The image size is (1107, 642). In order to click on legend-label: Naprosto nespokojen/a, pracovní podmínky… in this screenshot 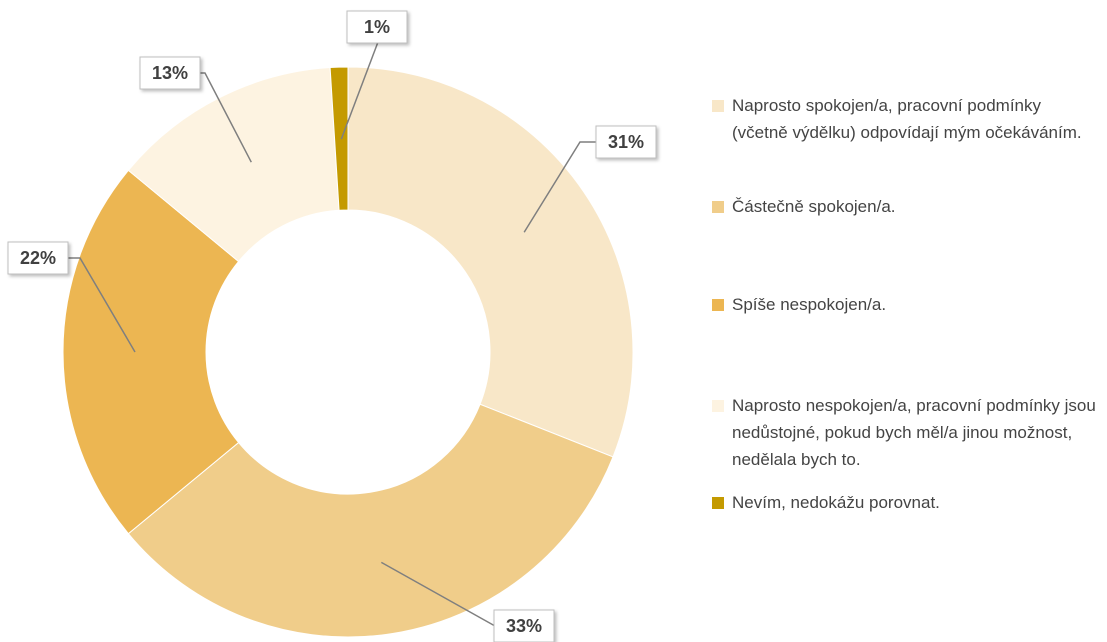, I will do `click(914, 432)`.